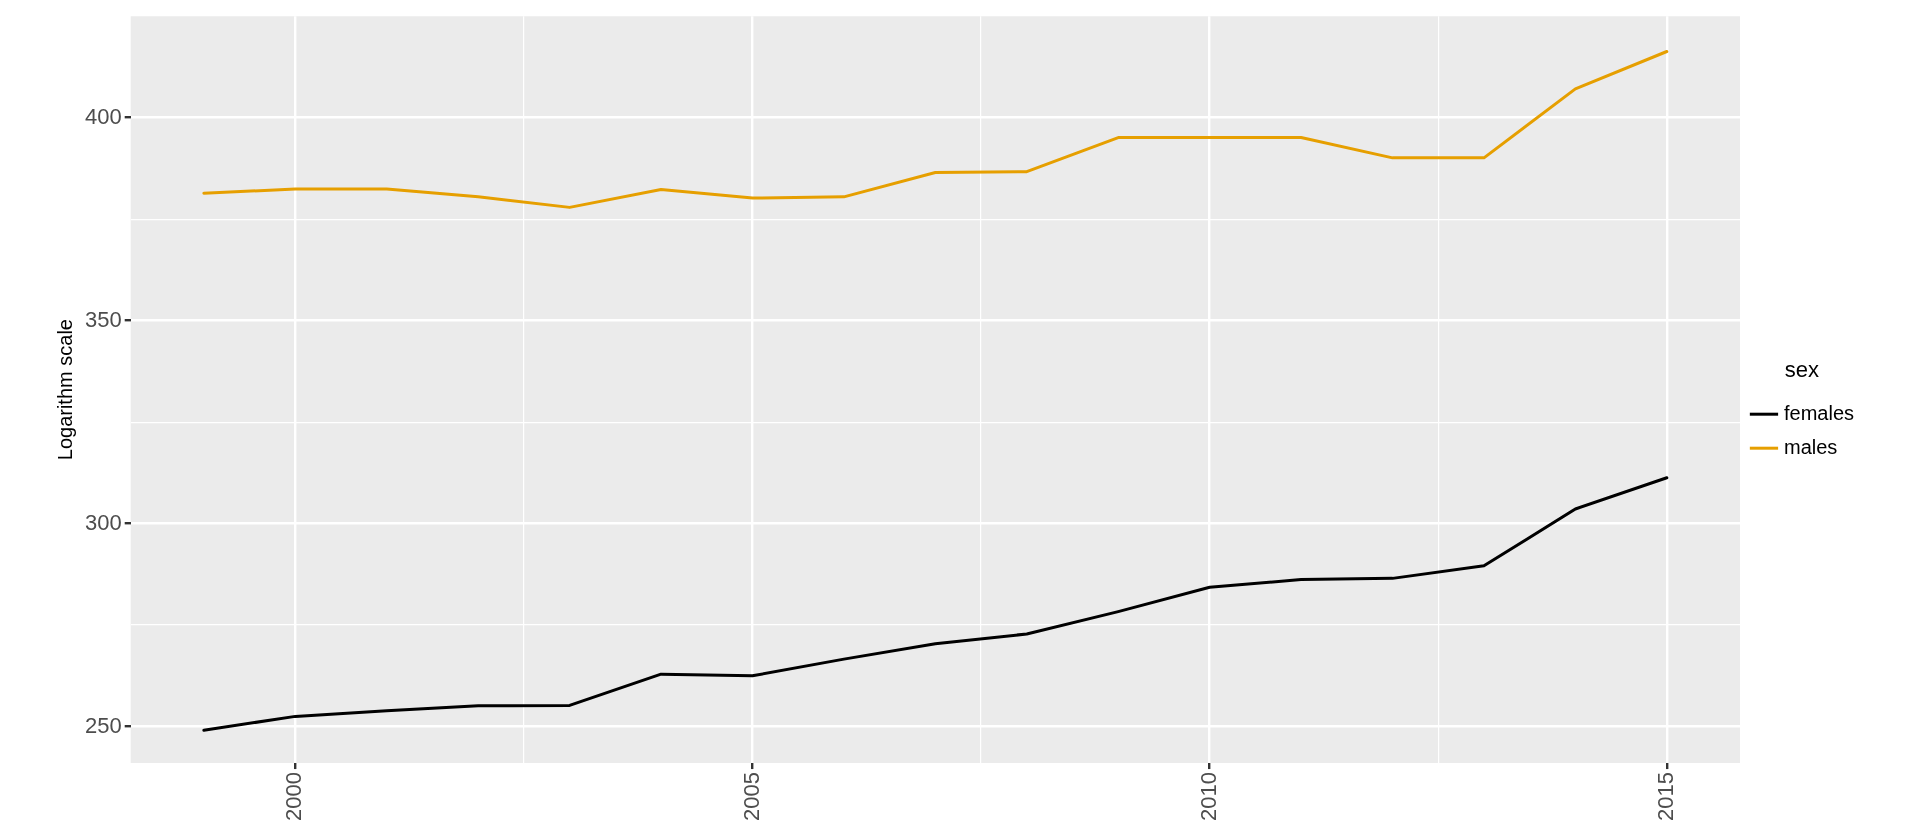 This screenshot has width=1914, height=834. What do you see at coordinates (103, 522) in the screenshot?
I see `y-tick-label: 300` at bounding box center [103, 522].